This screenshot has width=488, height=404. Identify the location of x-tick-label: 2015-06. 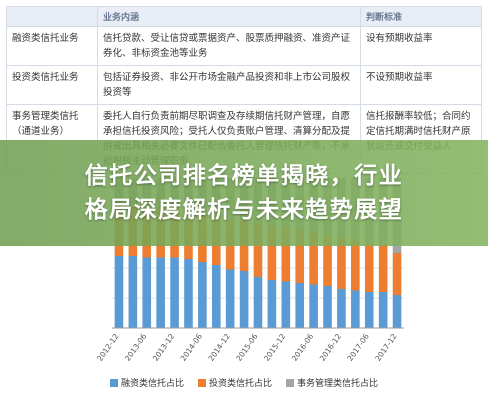
(246, 347).